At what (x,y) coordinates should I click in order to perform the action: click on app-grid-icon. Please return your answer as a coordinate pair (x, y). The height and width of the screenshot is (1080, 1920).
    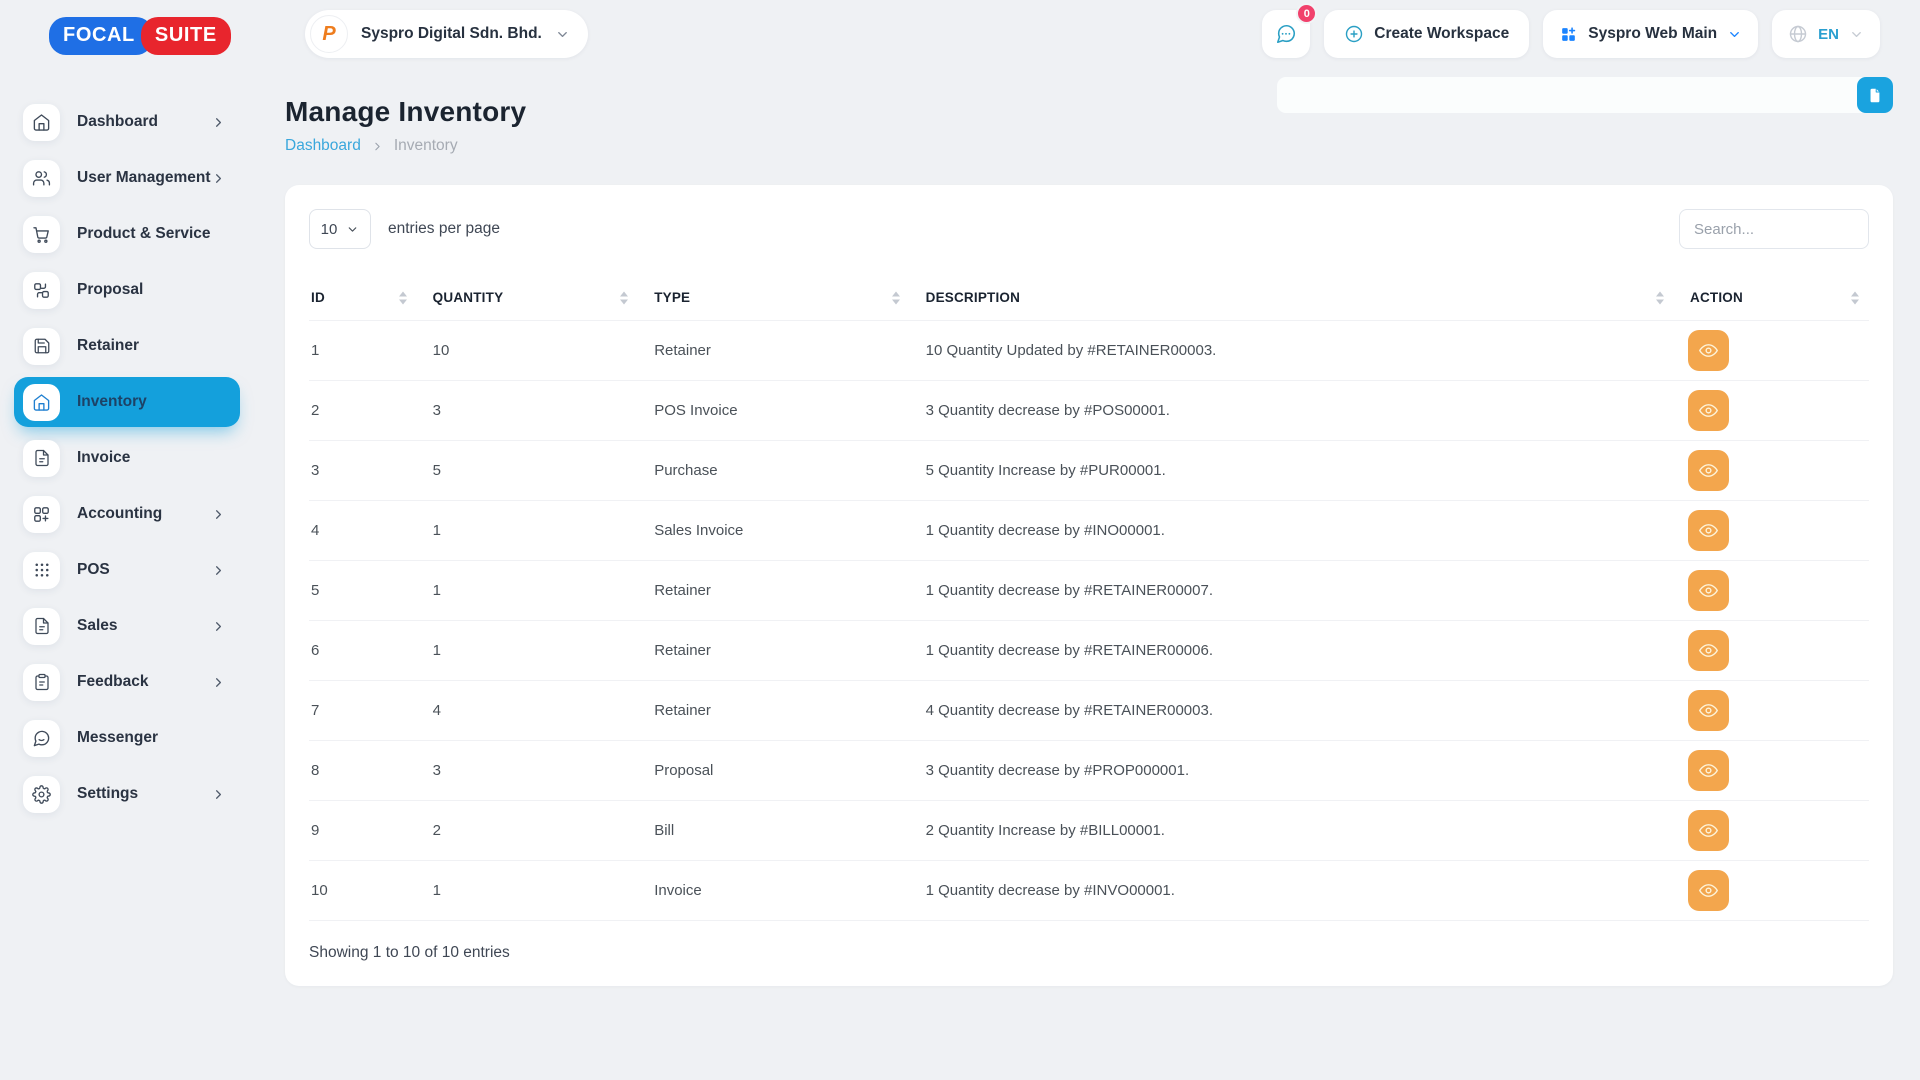
    Looking at the image, I should click on (1568, 34).